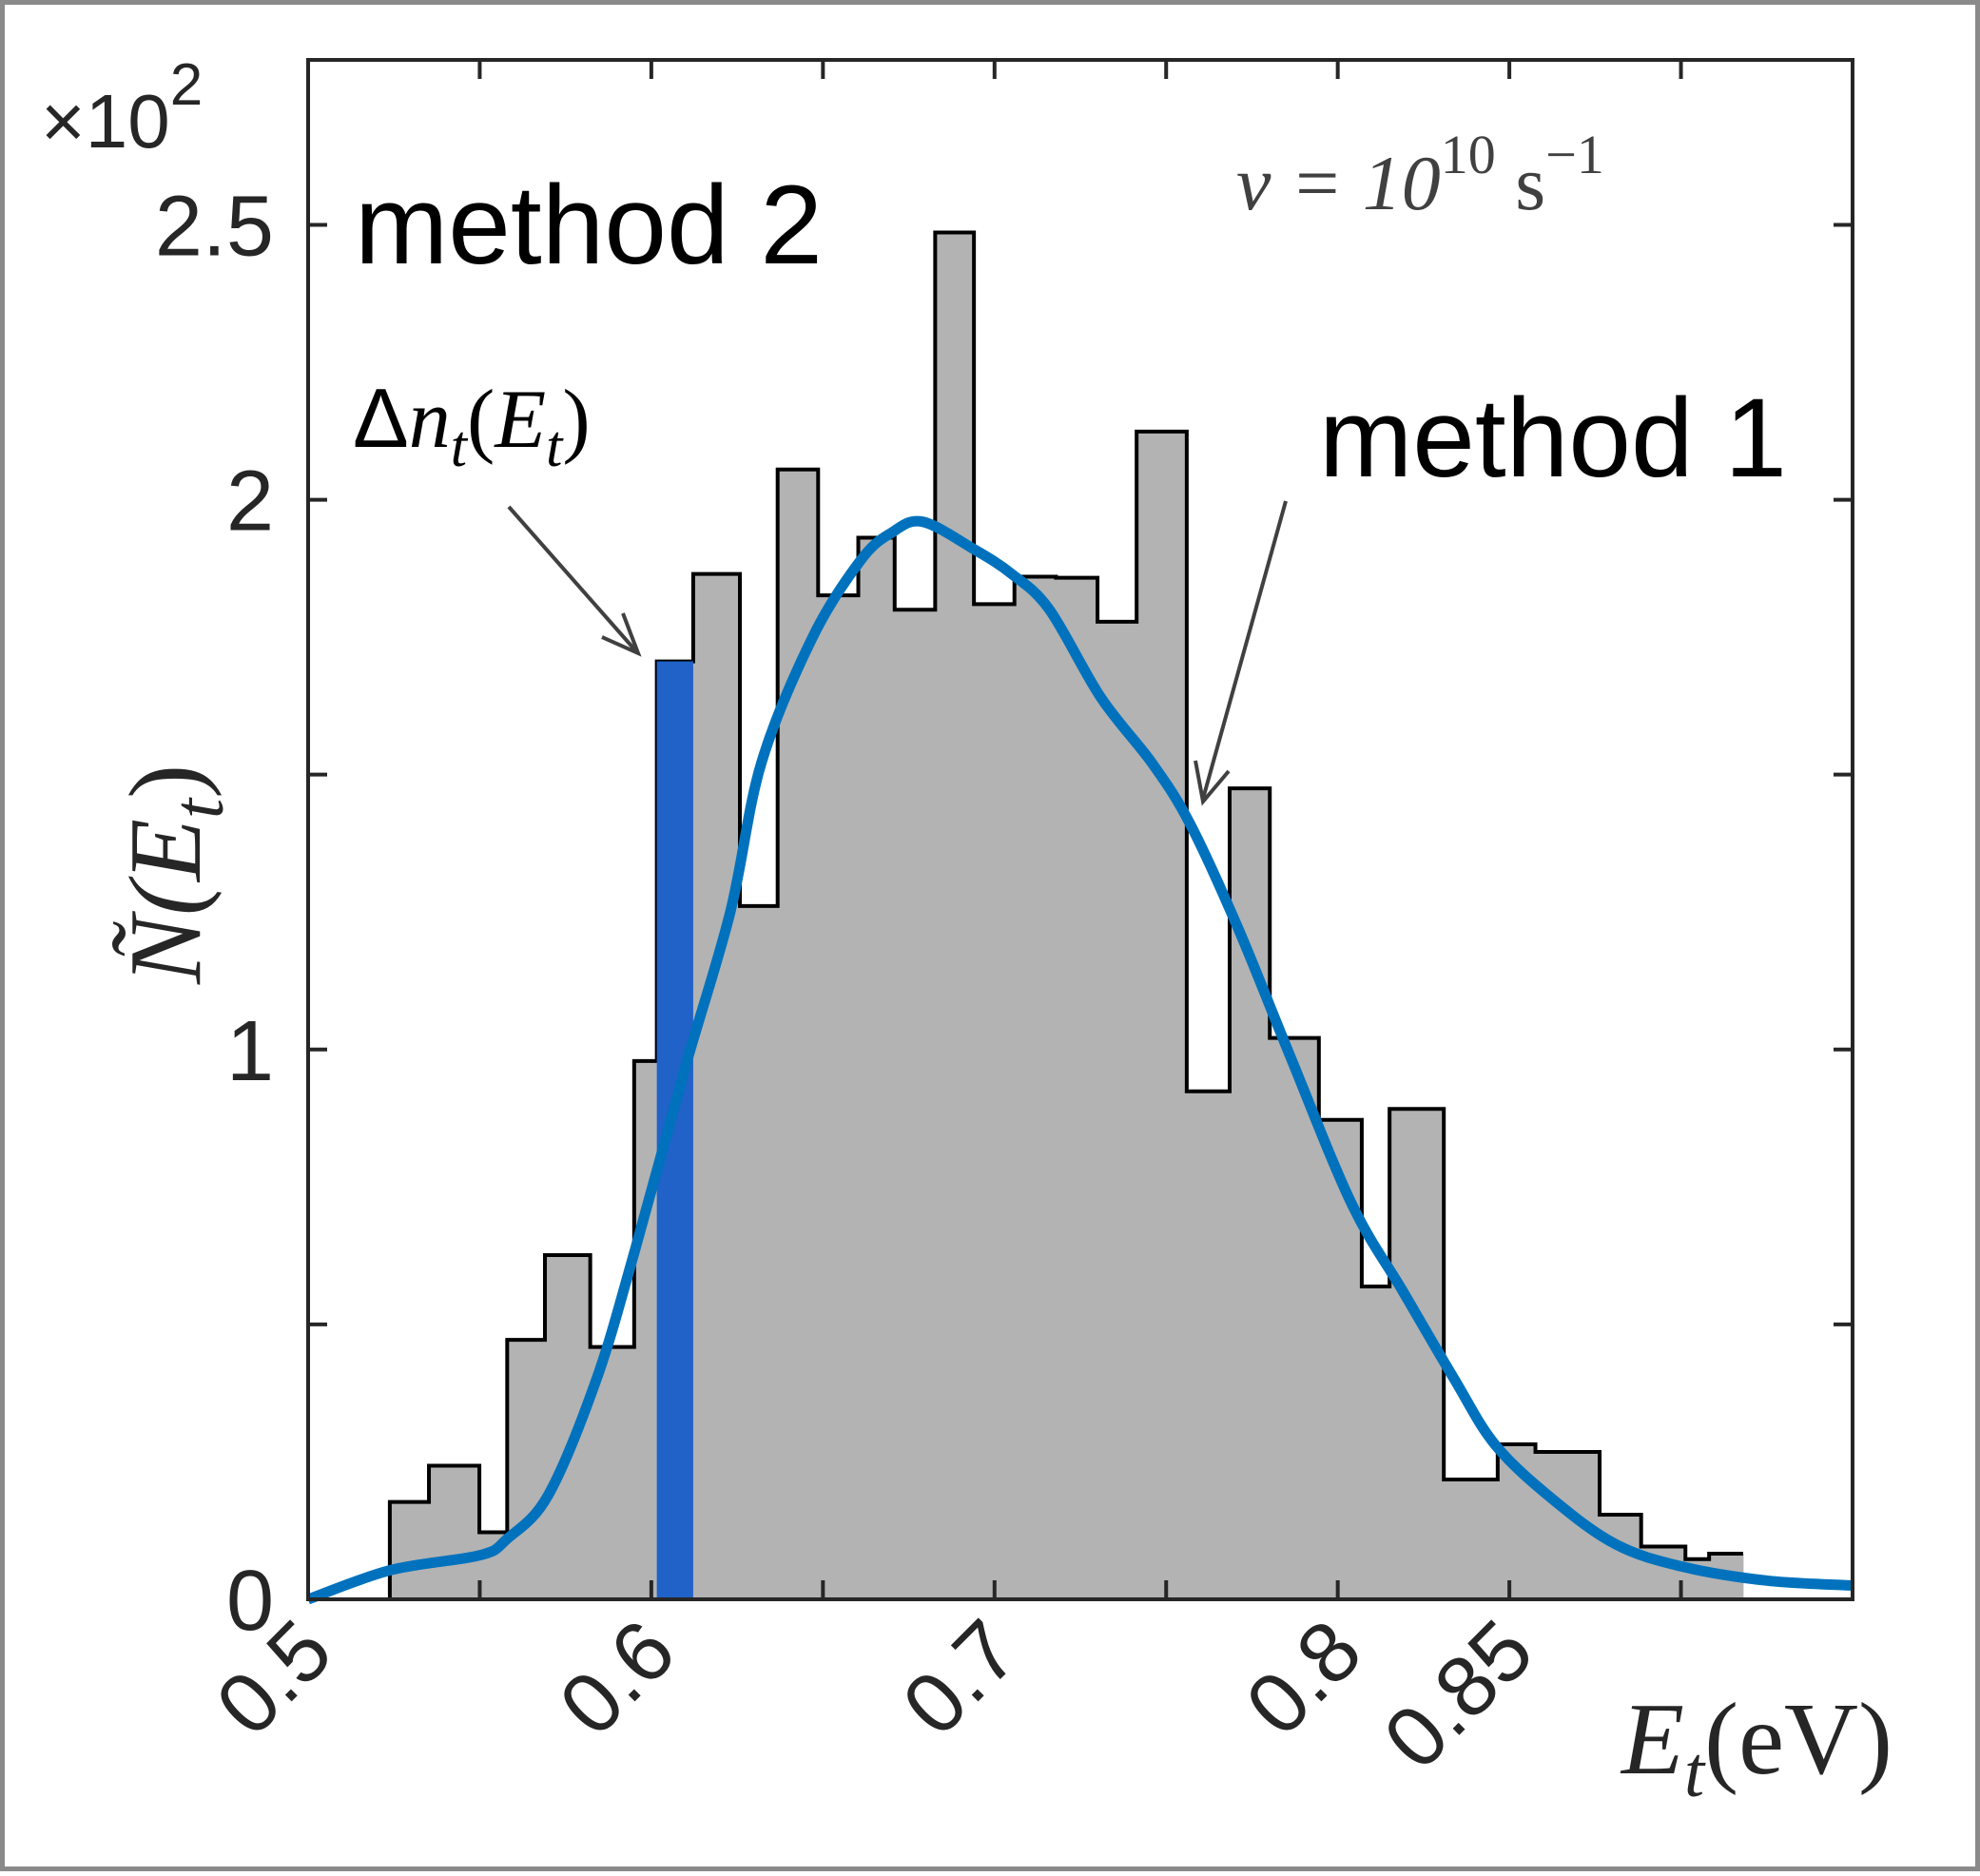  What do you see at coordinates (1756, 1748) in the screenshot?
I see `x-axis-label: Et(eV)` at bounding box center [1756, 1748].